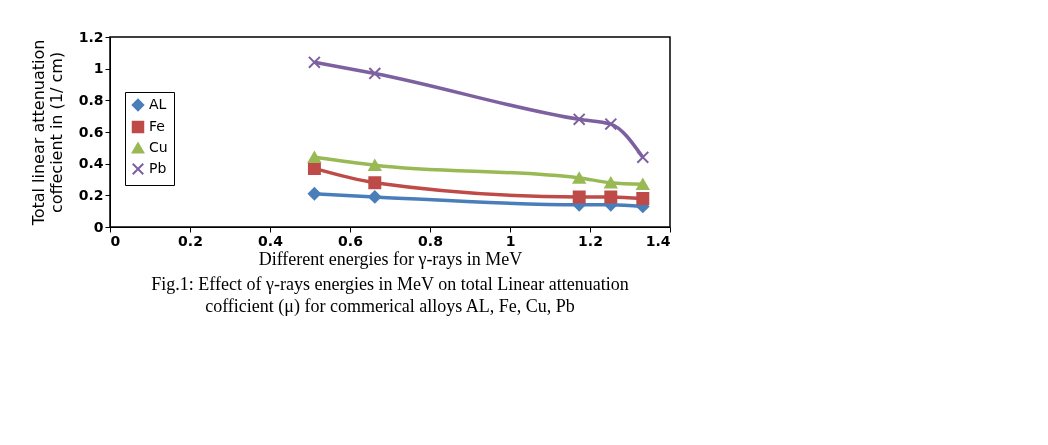 The image size is (1048, 445). What do you see at coordinates (390, 284) in the screenshot?
I see `caption: Fig.1: Effect of γ-rays energies in MeV on total Linear attenuation` at bounding box center [390, 284].